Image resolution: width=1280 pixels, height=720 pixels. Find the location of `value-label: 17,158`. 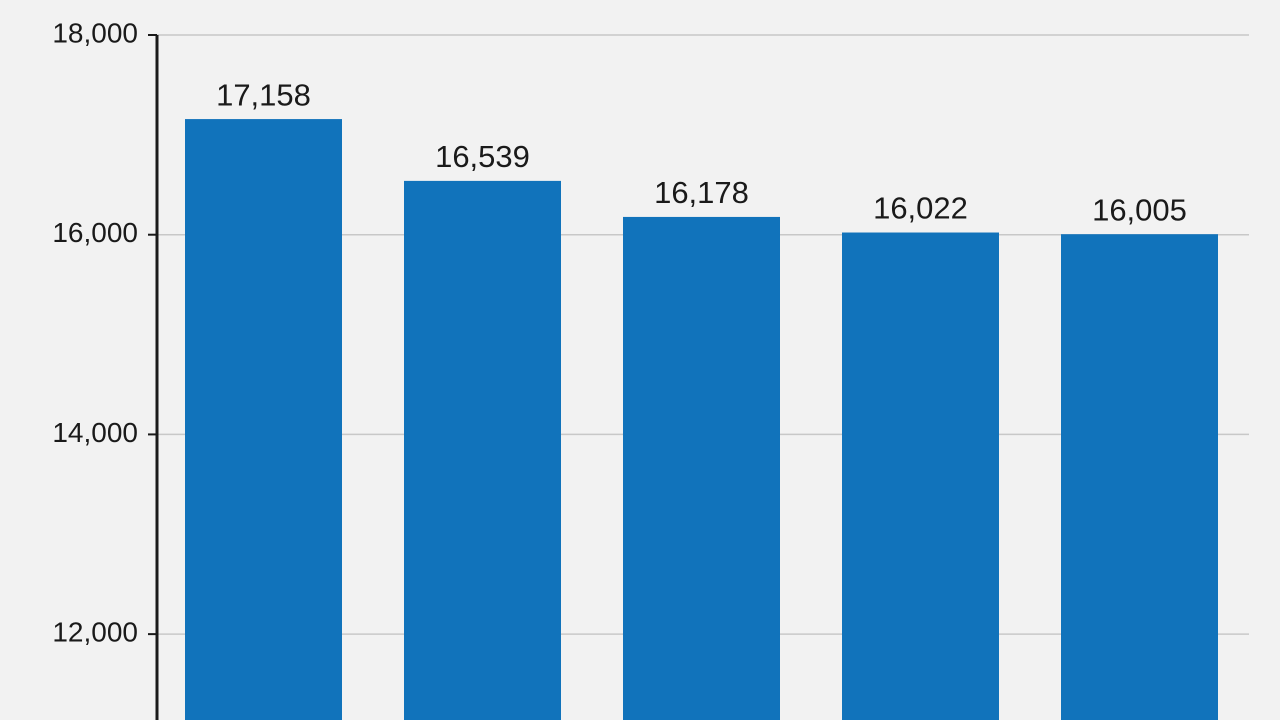

value-label: 17,158 is located at coordinates (263, 94).